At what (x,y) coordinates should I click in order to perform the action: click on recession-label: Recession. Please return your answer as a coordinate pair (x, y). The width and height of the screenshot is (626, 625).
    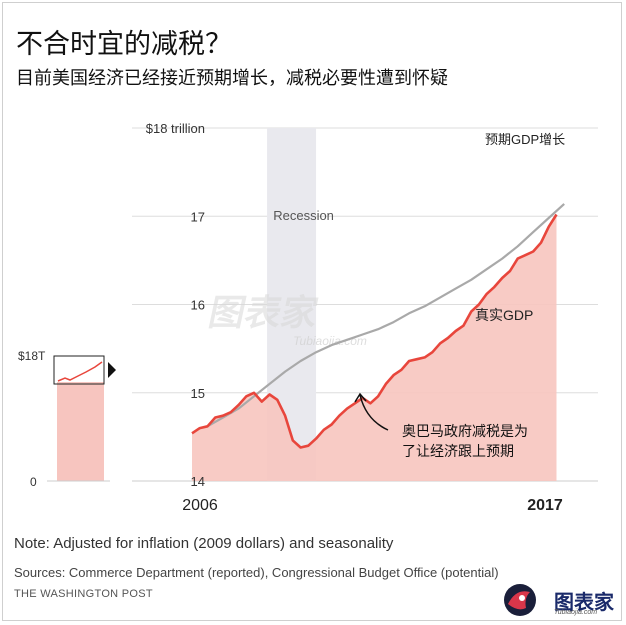
    Looking at the image, I should click on (303, 215).